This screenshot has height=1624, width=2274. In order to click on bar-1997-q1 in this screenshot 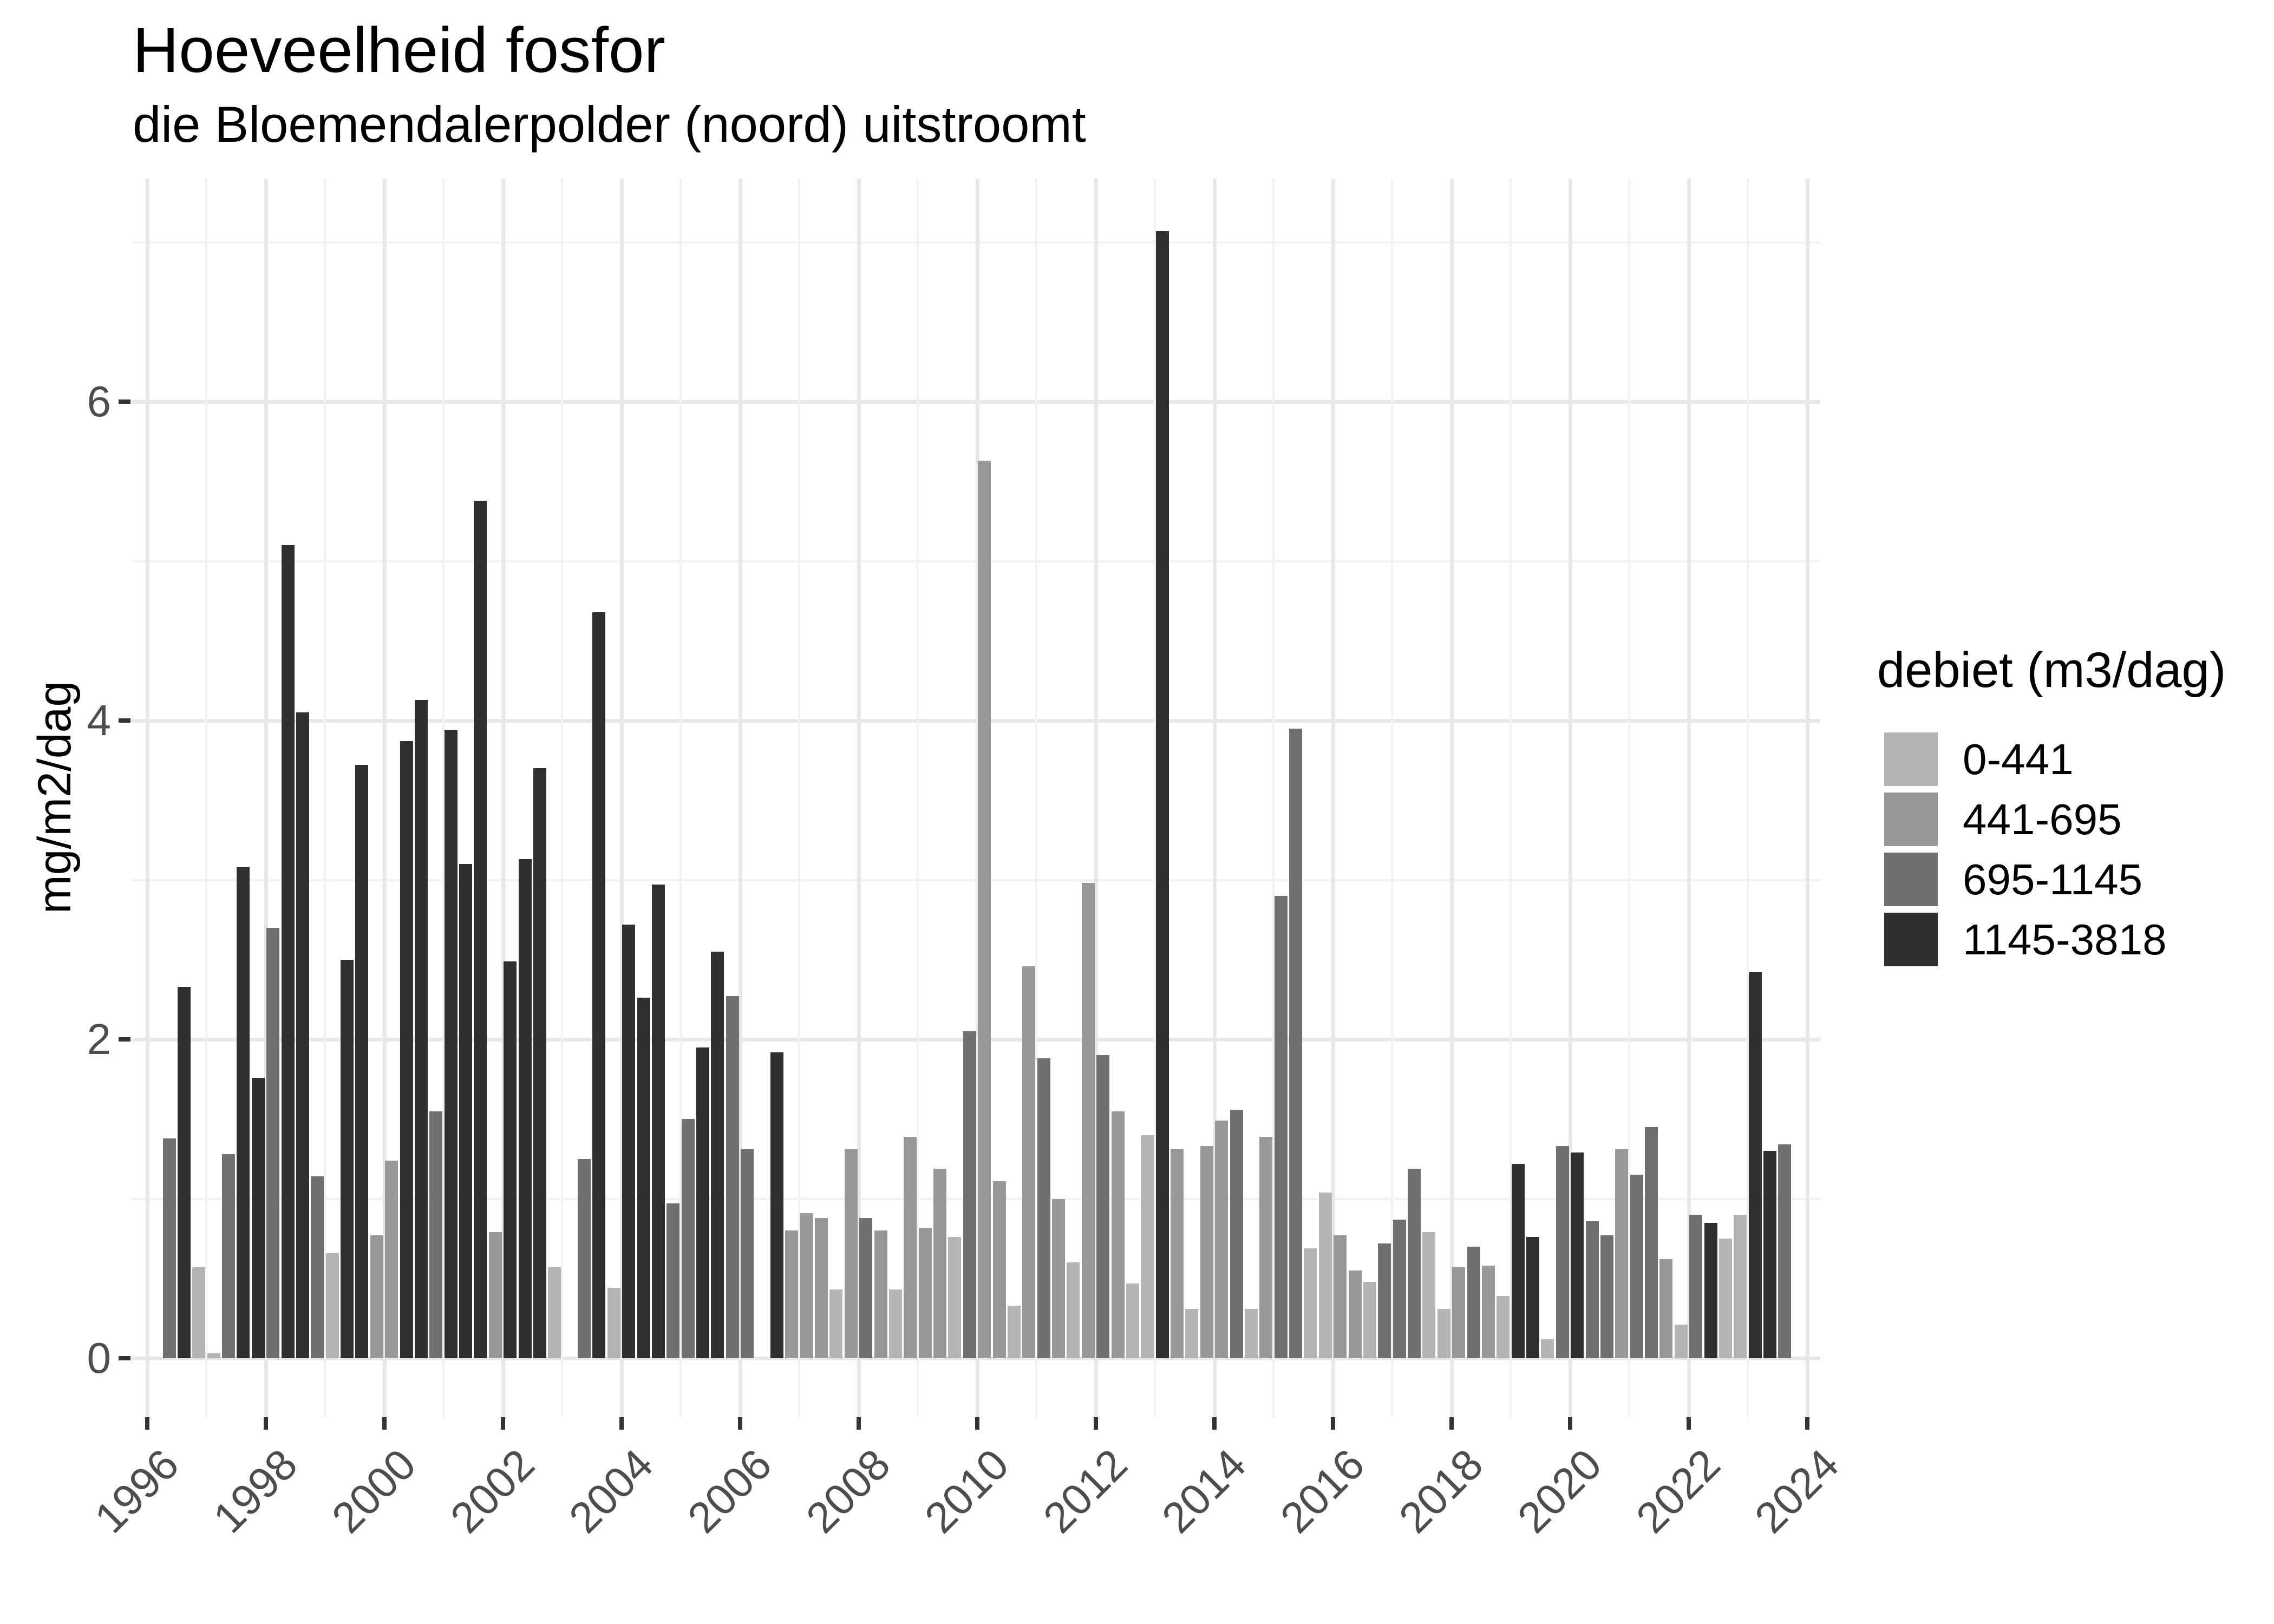, I will do `click(214, 1356)`.